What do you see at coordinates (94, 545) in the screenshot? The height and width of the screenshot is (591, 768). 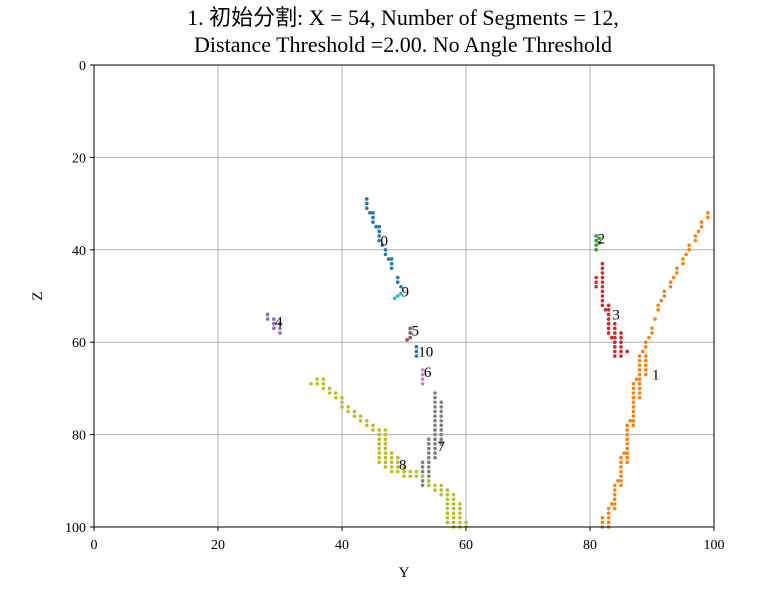 I see `x-tick-label: 0` at bounding box center [94, 545].